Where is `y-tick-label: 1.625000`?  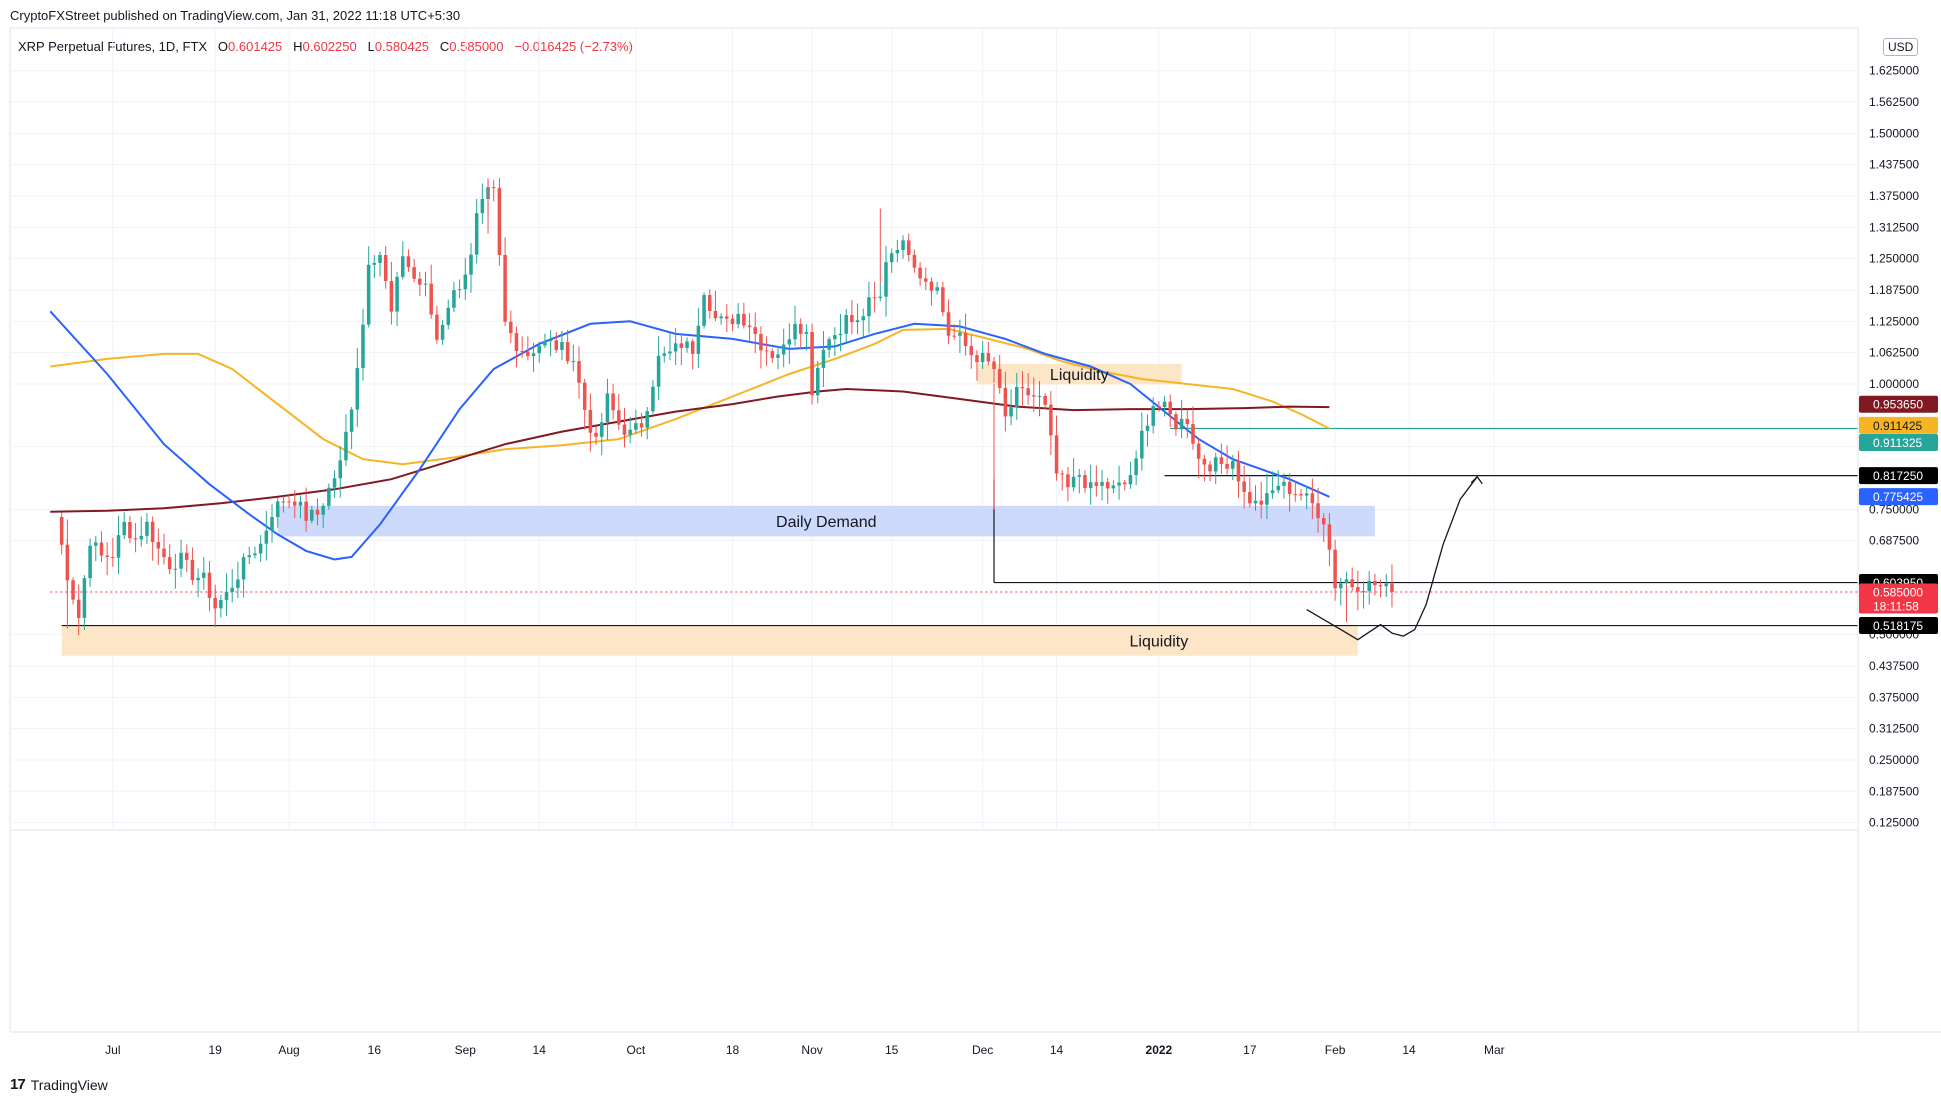 y-tick-label: 1.625000 is located at coordinates (1894, 71).